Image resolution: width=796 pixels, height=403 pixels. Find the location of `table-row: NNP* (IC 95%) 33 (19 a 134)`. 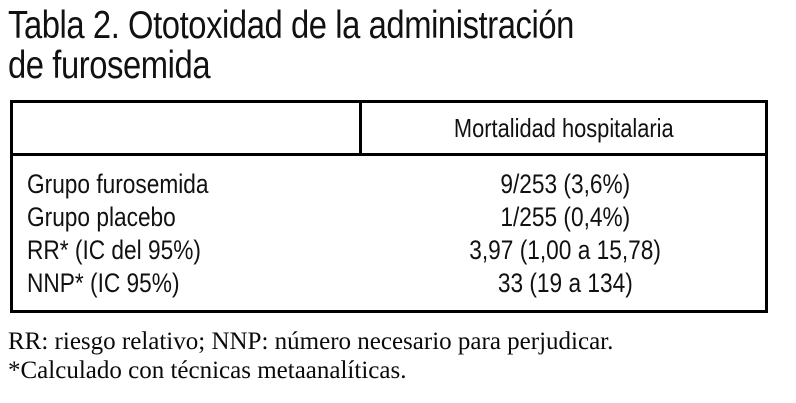

table-row: NNP* (IC 95%) 33 (19 a 134) is located at coordinates (389, 283).